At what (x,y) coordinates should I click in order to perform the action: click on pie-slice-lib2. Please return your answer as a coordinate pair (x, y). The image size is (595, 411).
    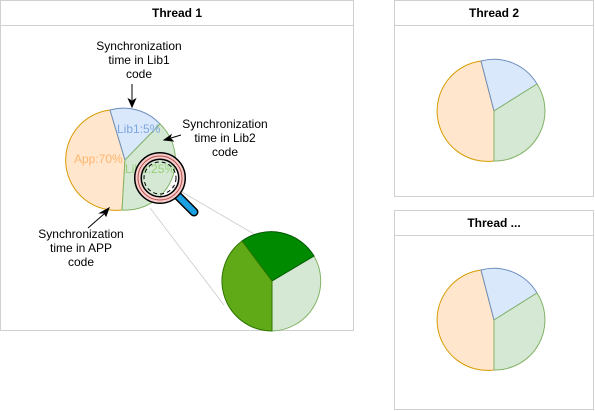
    Looking at the image, I should click on (148, 167).